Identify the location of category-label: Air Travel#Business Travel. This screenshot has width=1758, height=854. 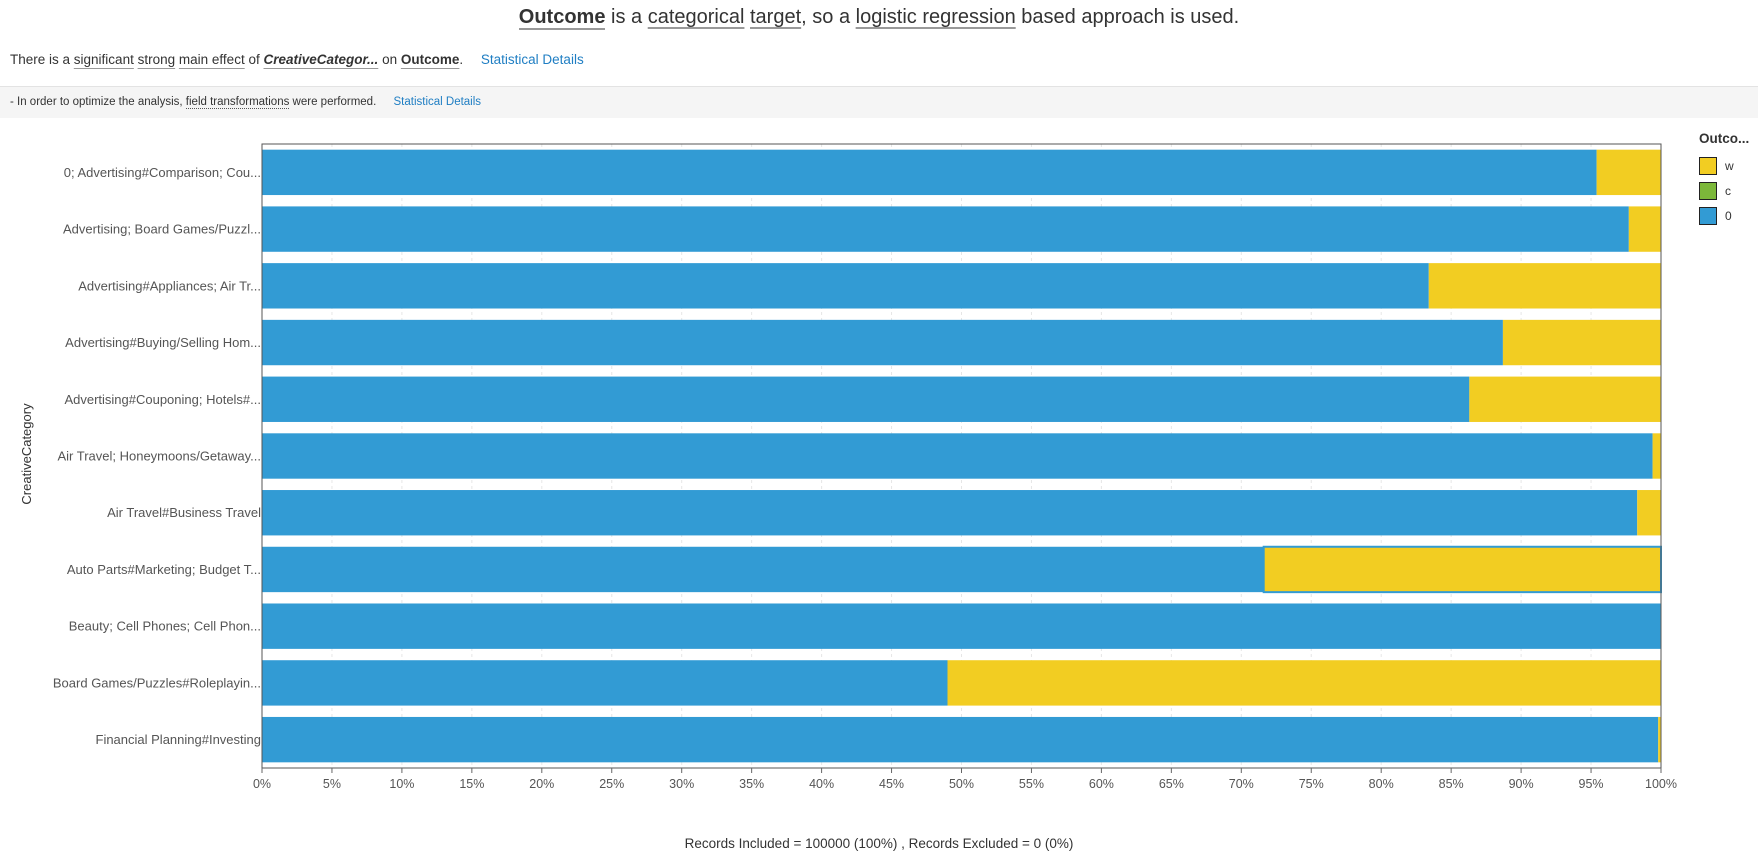
(184, 512).